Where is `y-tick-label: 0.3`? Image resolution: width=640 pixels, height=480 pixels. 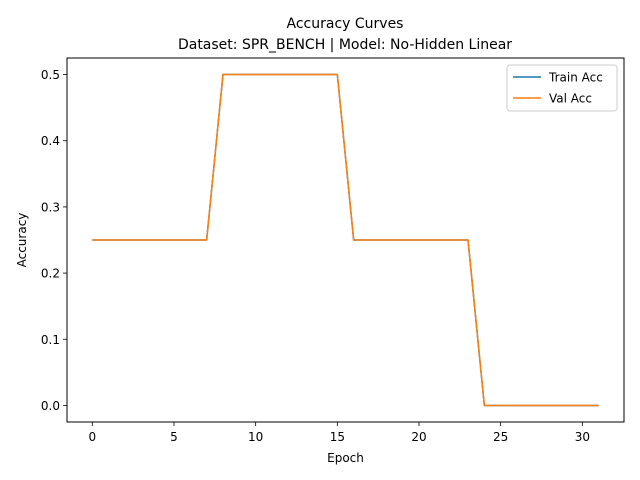 y-tick-label: 0.3 is located at coordinates (50, 207).